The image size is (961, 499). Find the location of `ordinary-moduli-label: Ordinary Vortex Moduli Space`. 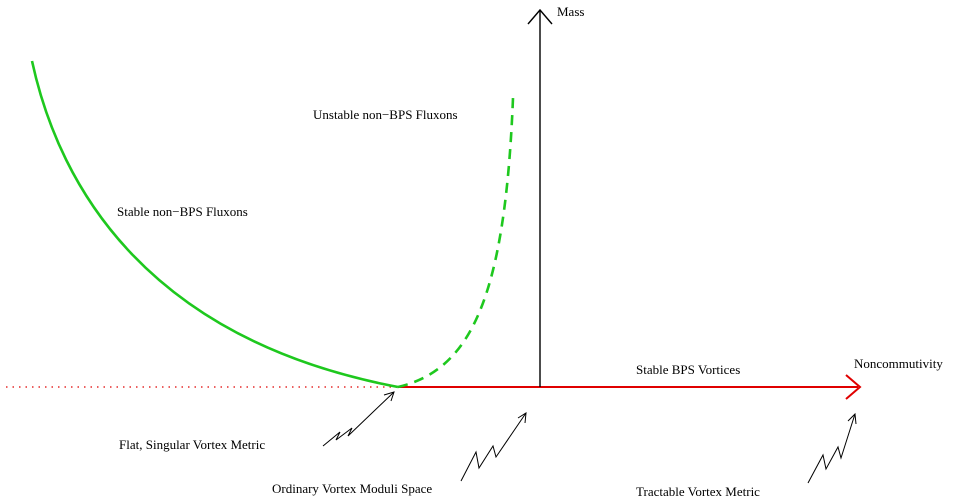

ordinary-moduli-label: Ordinary Vortex Moduli Space is located at coordinates (352, 488).